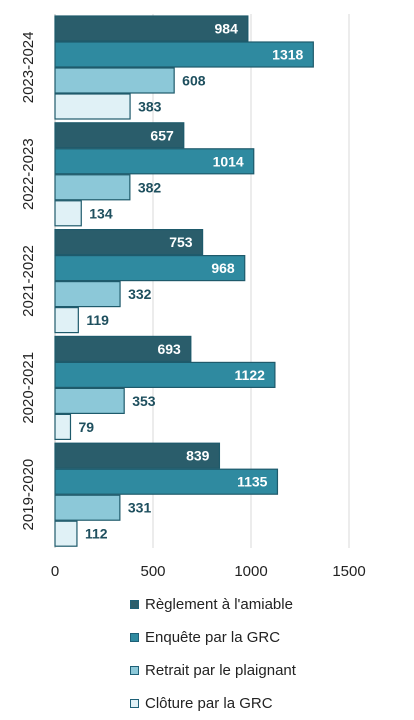 Image resolution: width=414 pixels, height=720 pixels. What do you see at coordinates (28, 388) in the screenshot?
I see `category-label: 2020-2021` at bounding box center [28, 388].